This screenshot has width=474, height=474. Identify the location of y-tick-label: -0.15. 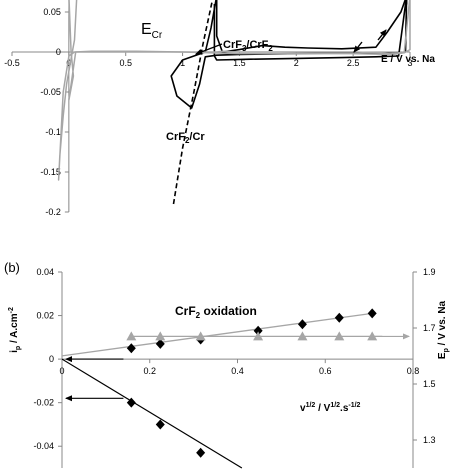
(50, 172).